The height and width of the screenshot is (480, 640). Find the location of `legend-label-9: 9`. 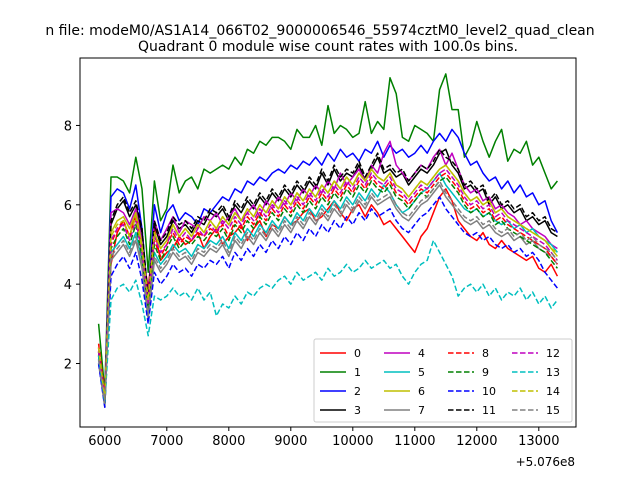

legend-label-9: 9 is located at coordinates (485, 372).